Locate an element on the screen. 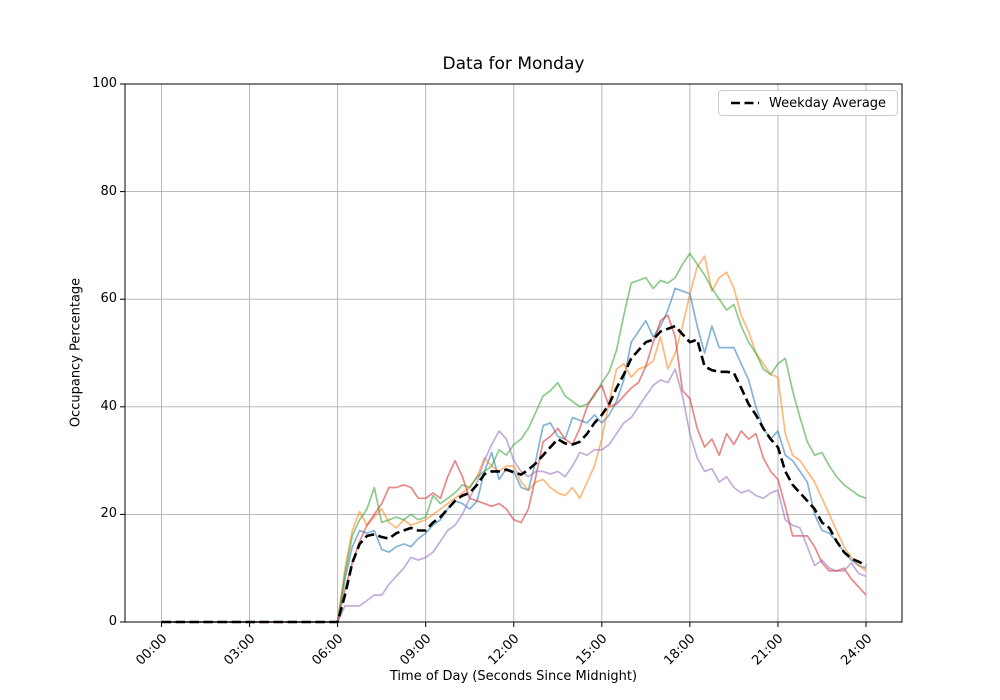 The height and width of the screenshot is (700, 1000). y-tick-label-80: 80 is located at coordinates (108, 191).